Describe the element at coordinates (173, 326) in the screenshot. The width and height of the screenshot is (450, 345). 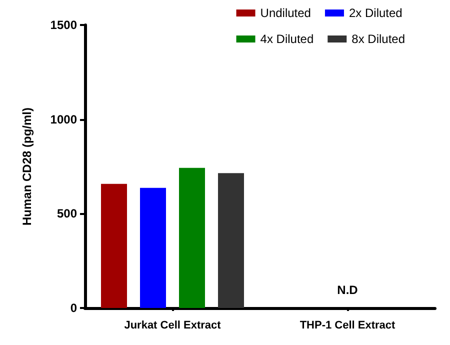
I see `x-tick-label: Jurkat Cell Extract` at that location.